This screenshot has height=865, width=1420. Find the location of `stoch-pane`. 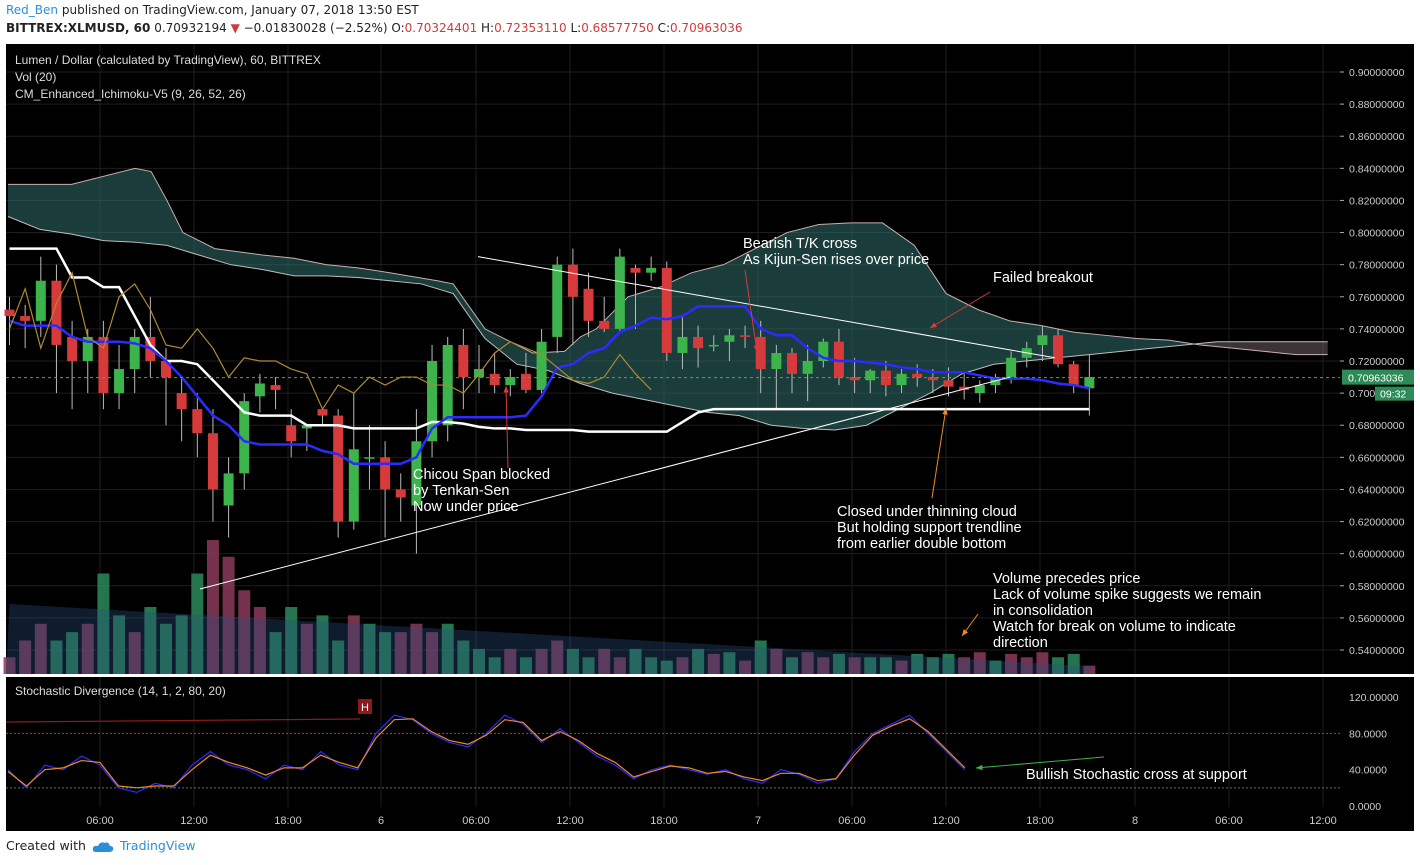

stoch-pane is located at coordinates (673, 742).